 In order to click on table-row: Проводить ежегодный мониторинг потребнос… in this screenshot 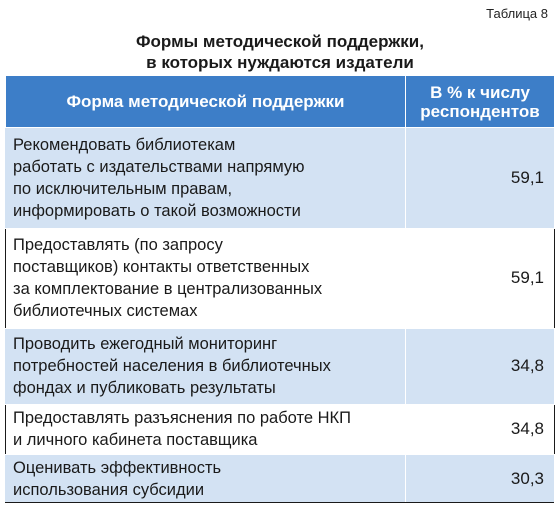, I will do `click(280, 366)`.